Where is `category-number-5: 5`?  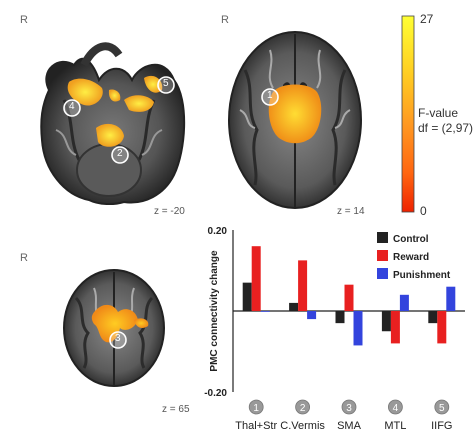 category-number-5: 5 is located at coordinates (442, 408).